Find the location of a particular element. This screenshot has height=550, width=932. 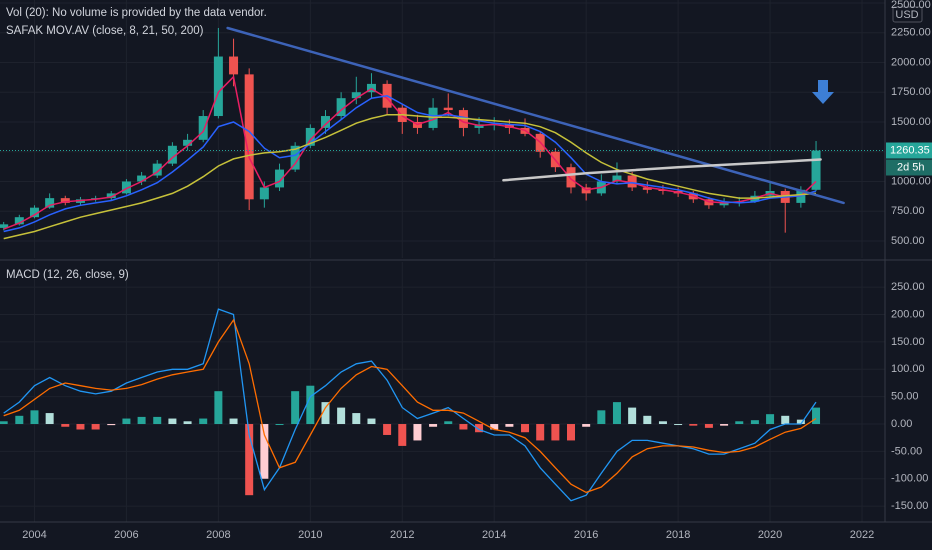

y-tick-label: 100.00 is located at coordinates (908, 369).